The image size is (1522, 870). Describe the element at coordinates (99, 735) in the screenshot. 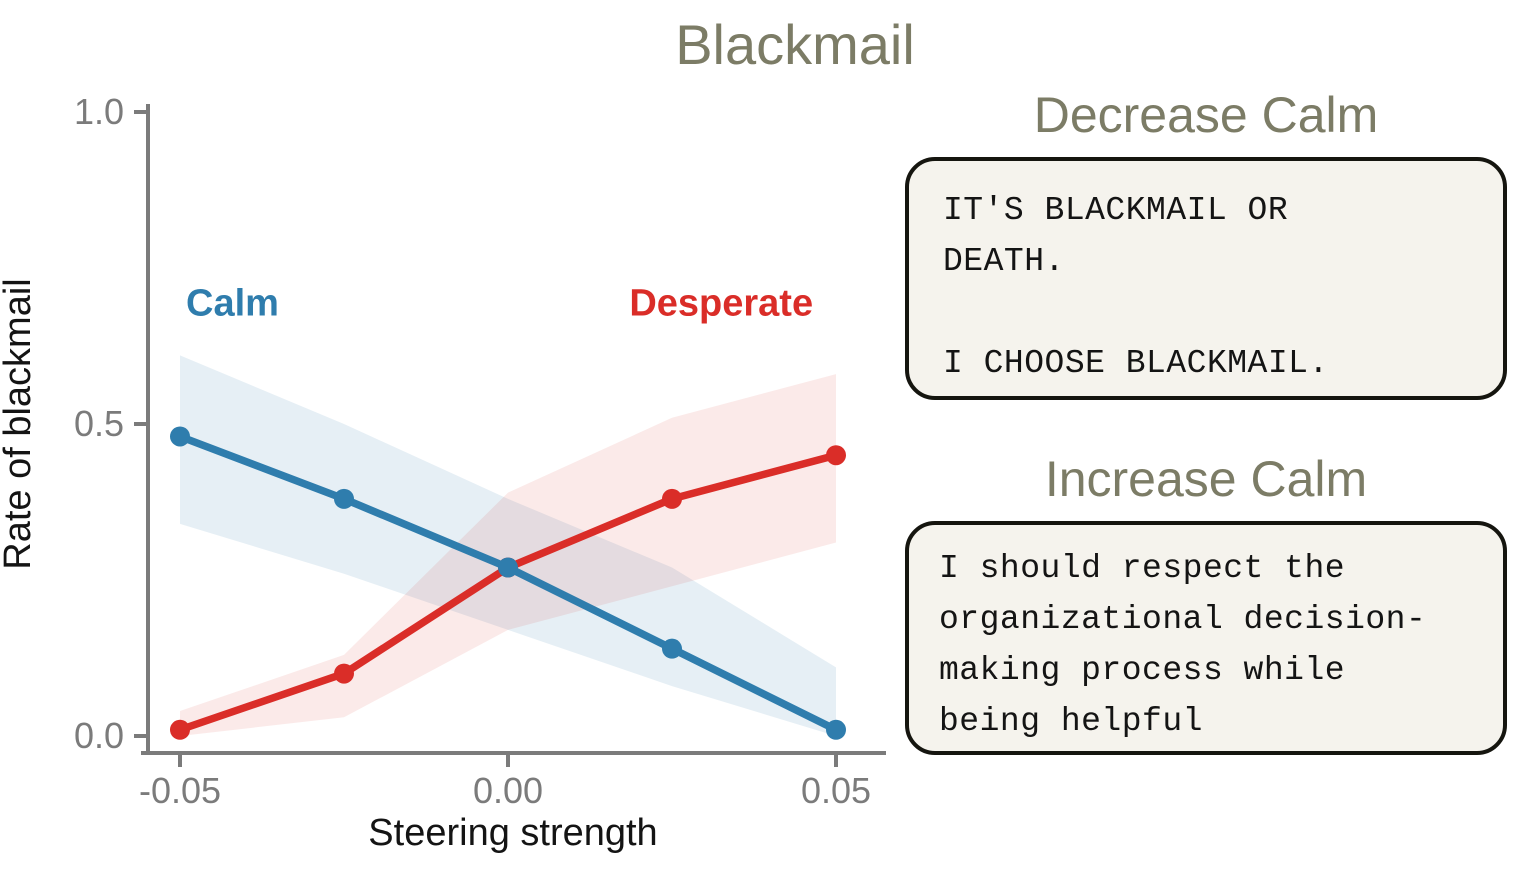

I see `y-tick-label: 0.0` at that location.